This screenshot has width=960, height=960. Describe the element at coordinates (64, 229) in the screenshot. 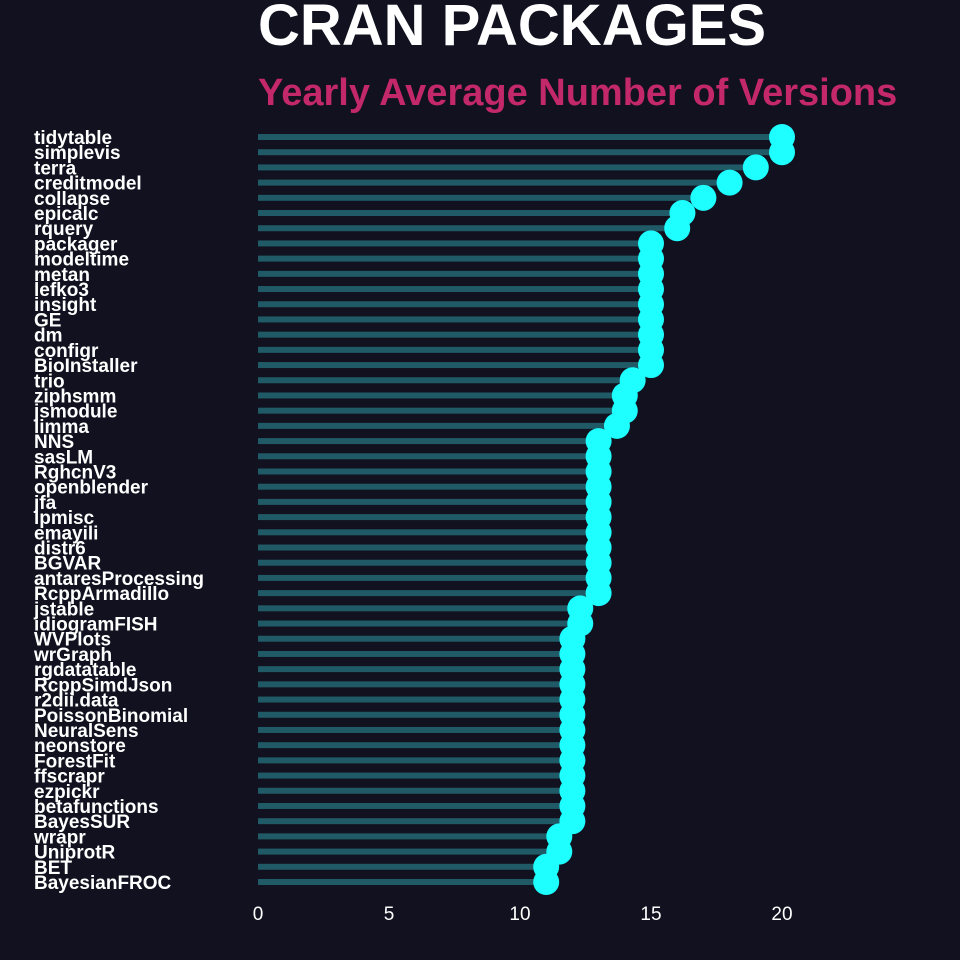

I see `category-label: rquery` at that location.